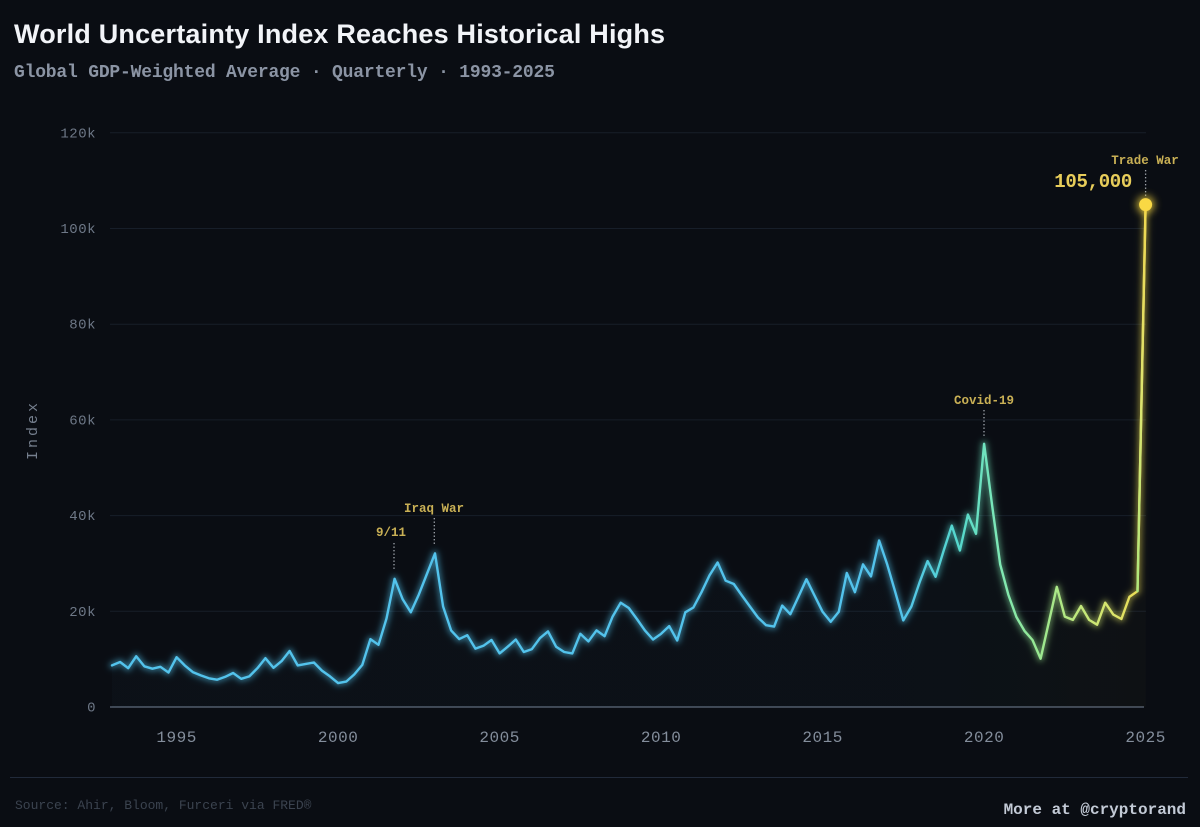 Image resolution: width=1200 pixels, height=827 pixels. Describe the element at coordinates (82, 421) in the screenshot. I see `svg-text: 60k` at that location.